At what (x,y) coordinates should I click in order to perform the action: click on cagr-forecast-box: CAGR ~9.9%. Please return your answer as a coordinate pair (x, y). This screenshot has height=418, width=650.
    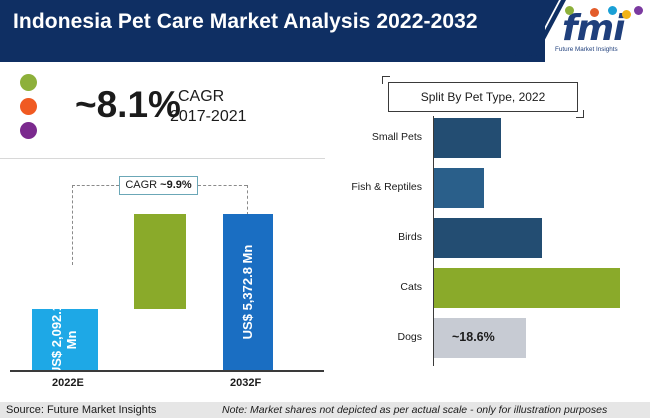
    Looking at the image, I should click on (158, 185).